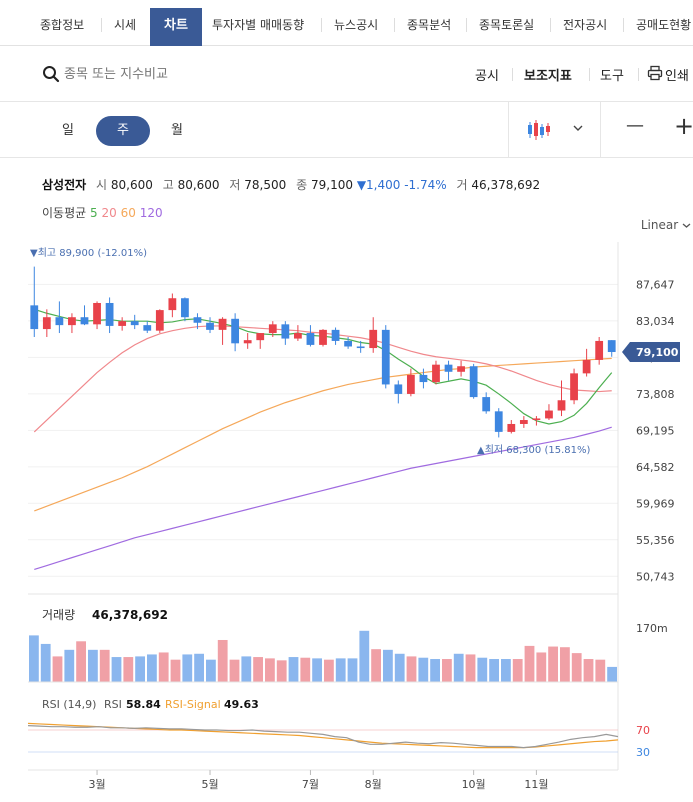 This screenshot has width=693, height=802. Describe the element at coordinates (506, 185) in the screenshot. I see `volume-value: 46,378,692` at that location.